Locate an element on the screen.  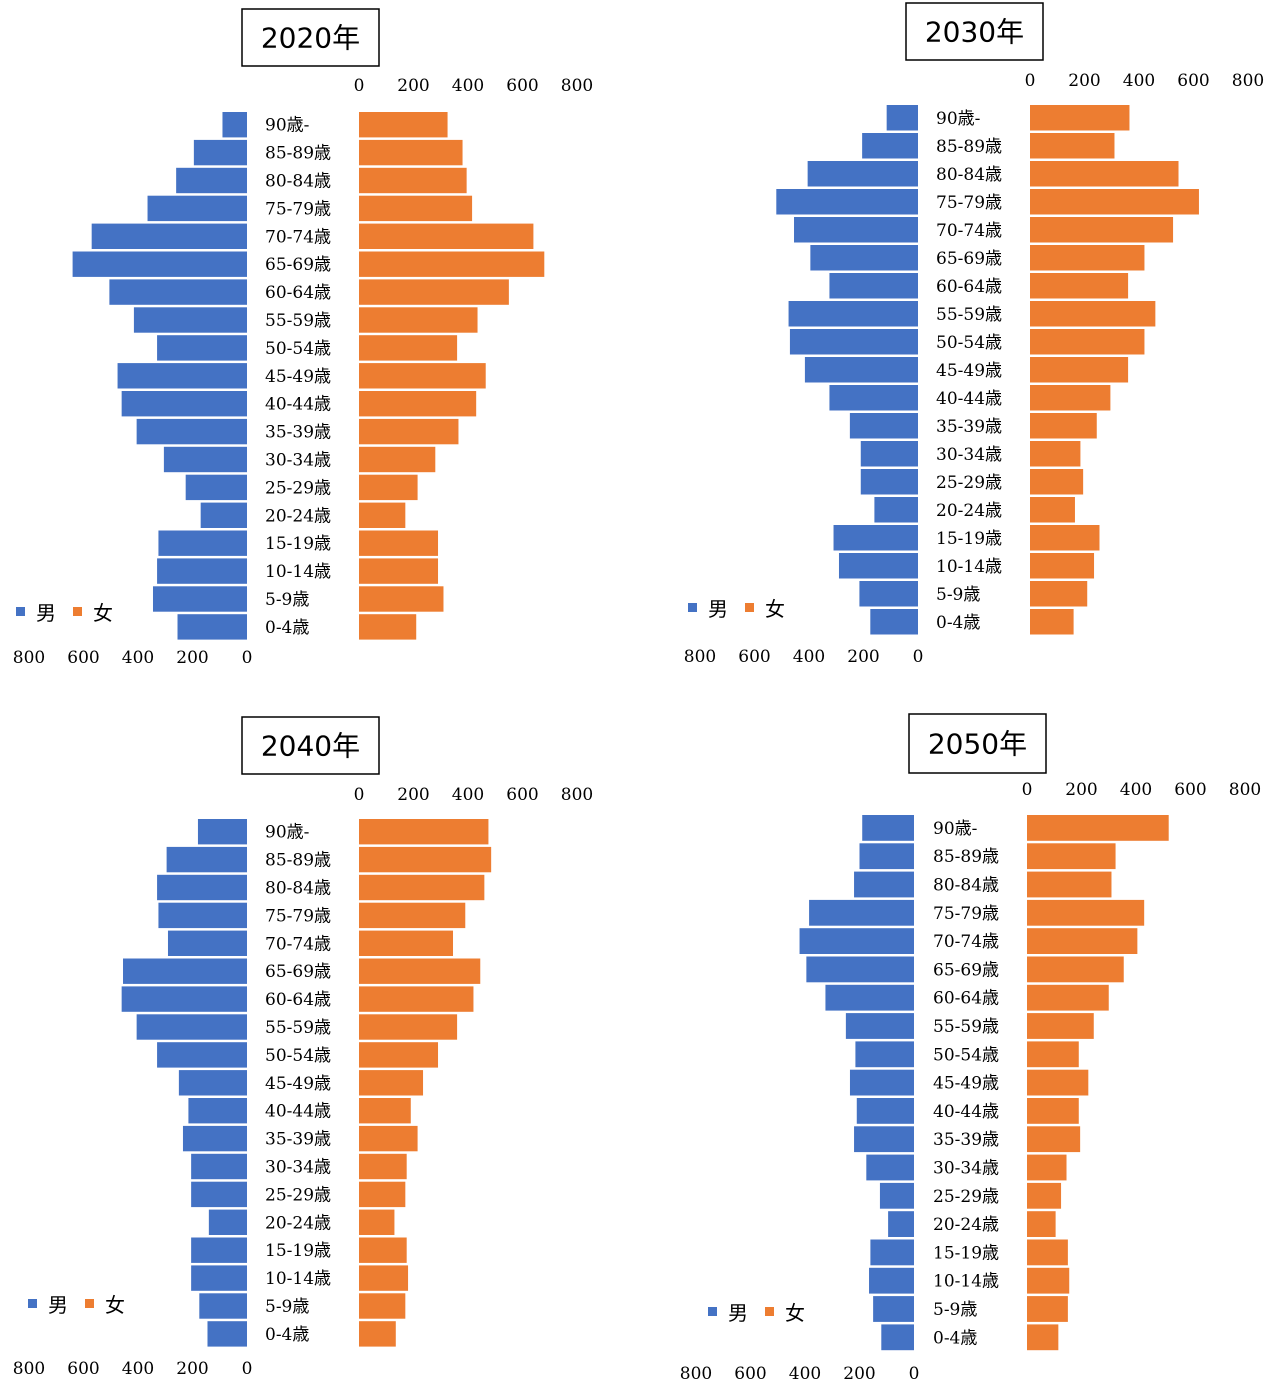
legend-swatch-male is located at coordinates (20, 611).